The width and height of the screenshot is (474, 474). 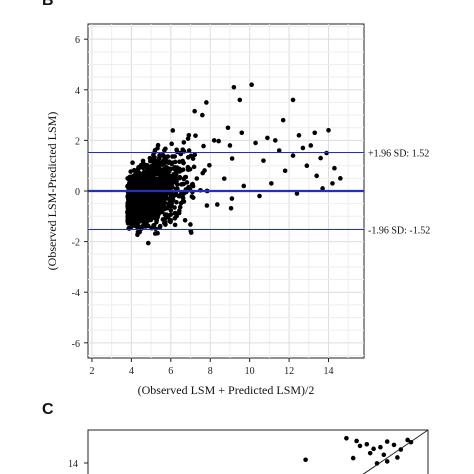 I want to click on x-tick-label: 8, so click(x=210, y=371).